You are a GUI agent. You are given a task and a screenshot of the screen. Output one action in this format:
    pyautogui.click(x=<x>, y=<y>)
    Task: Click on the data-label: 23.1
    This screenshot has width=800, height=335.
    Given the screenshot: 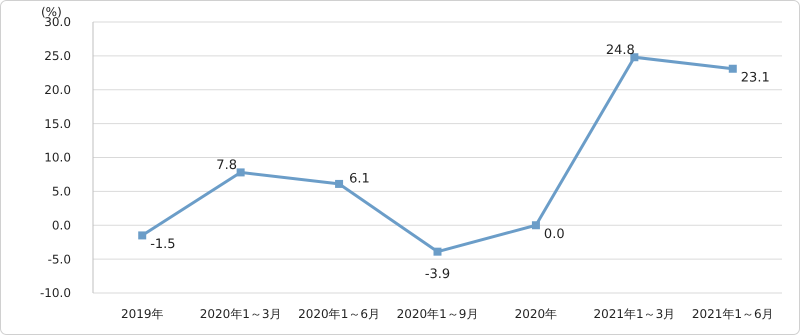 What is the action you would take?
    pyautogui.click(x=755, y=78)
    